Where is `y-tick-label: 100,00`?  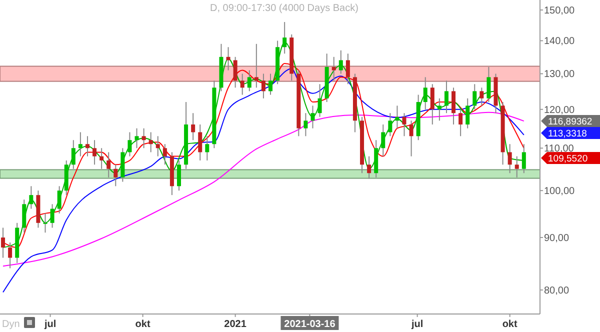
y-tick-label: 100,00 is located at coordinates (560, 192).